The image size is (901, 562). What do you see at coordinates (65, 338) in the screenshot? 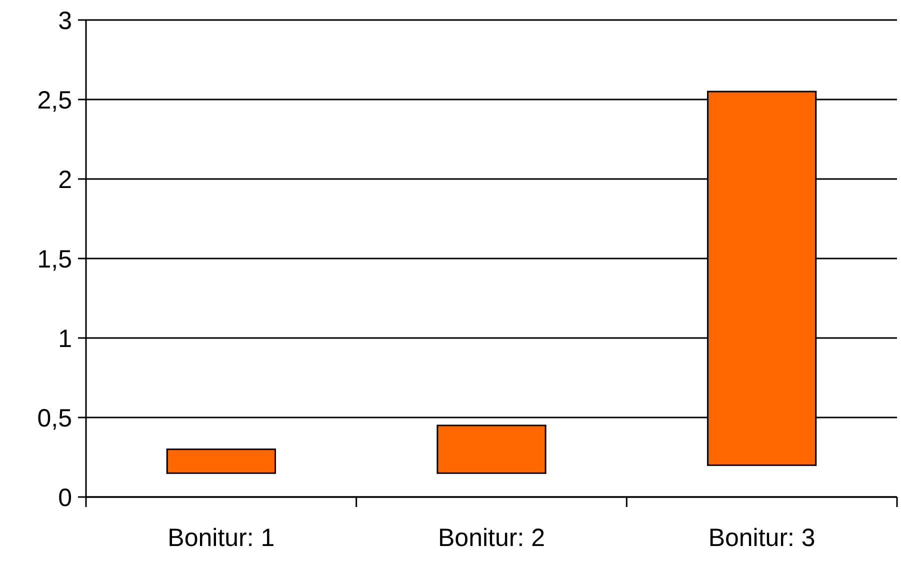
I see `y-tick-label: 1` at bounding box center [65, 338].